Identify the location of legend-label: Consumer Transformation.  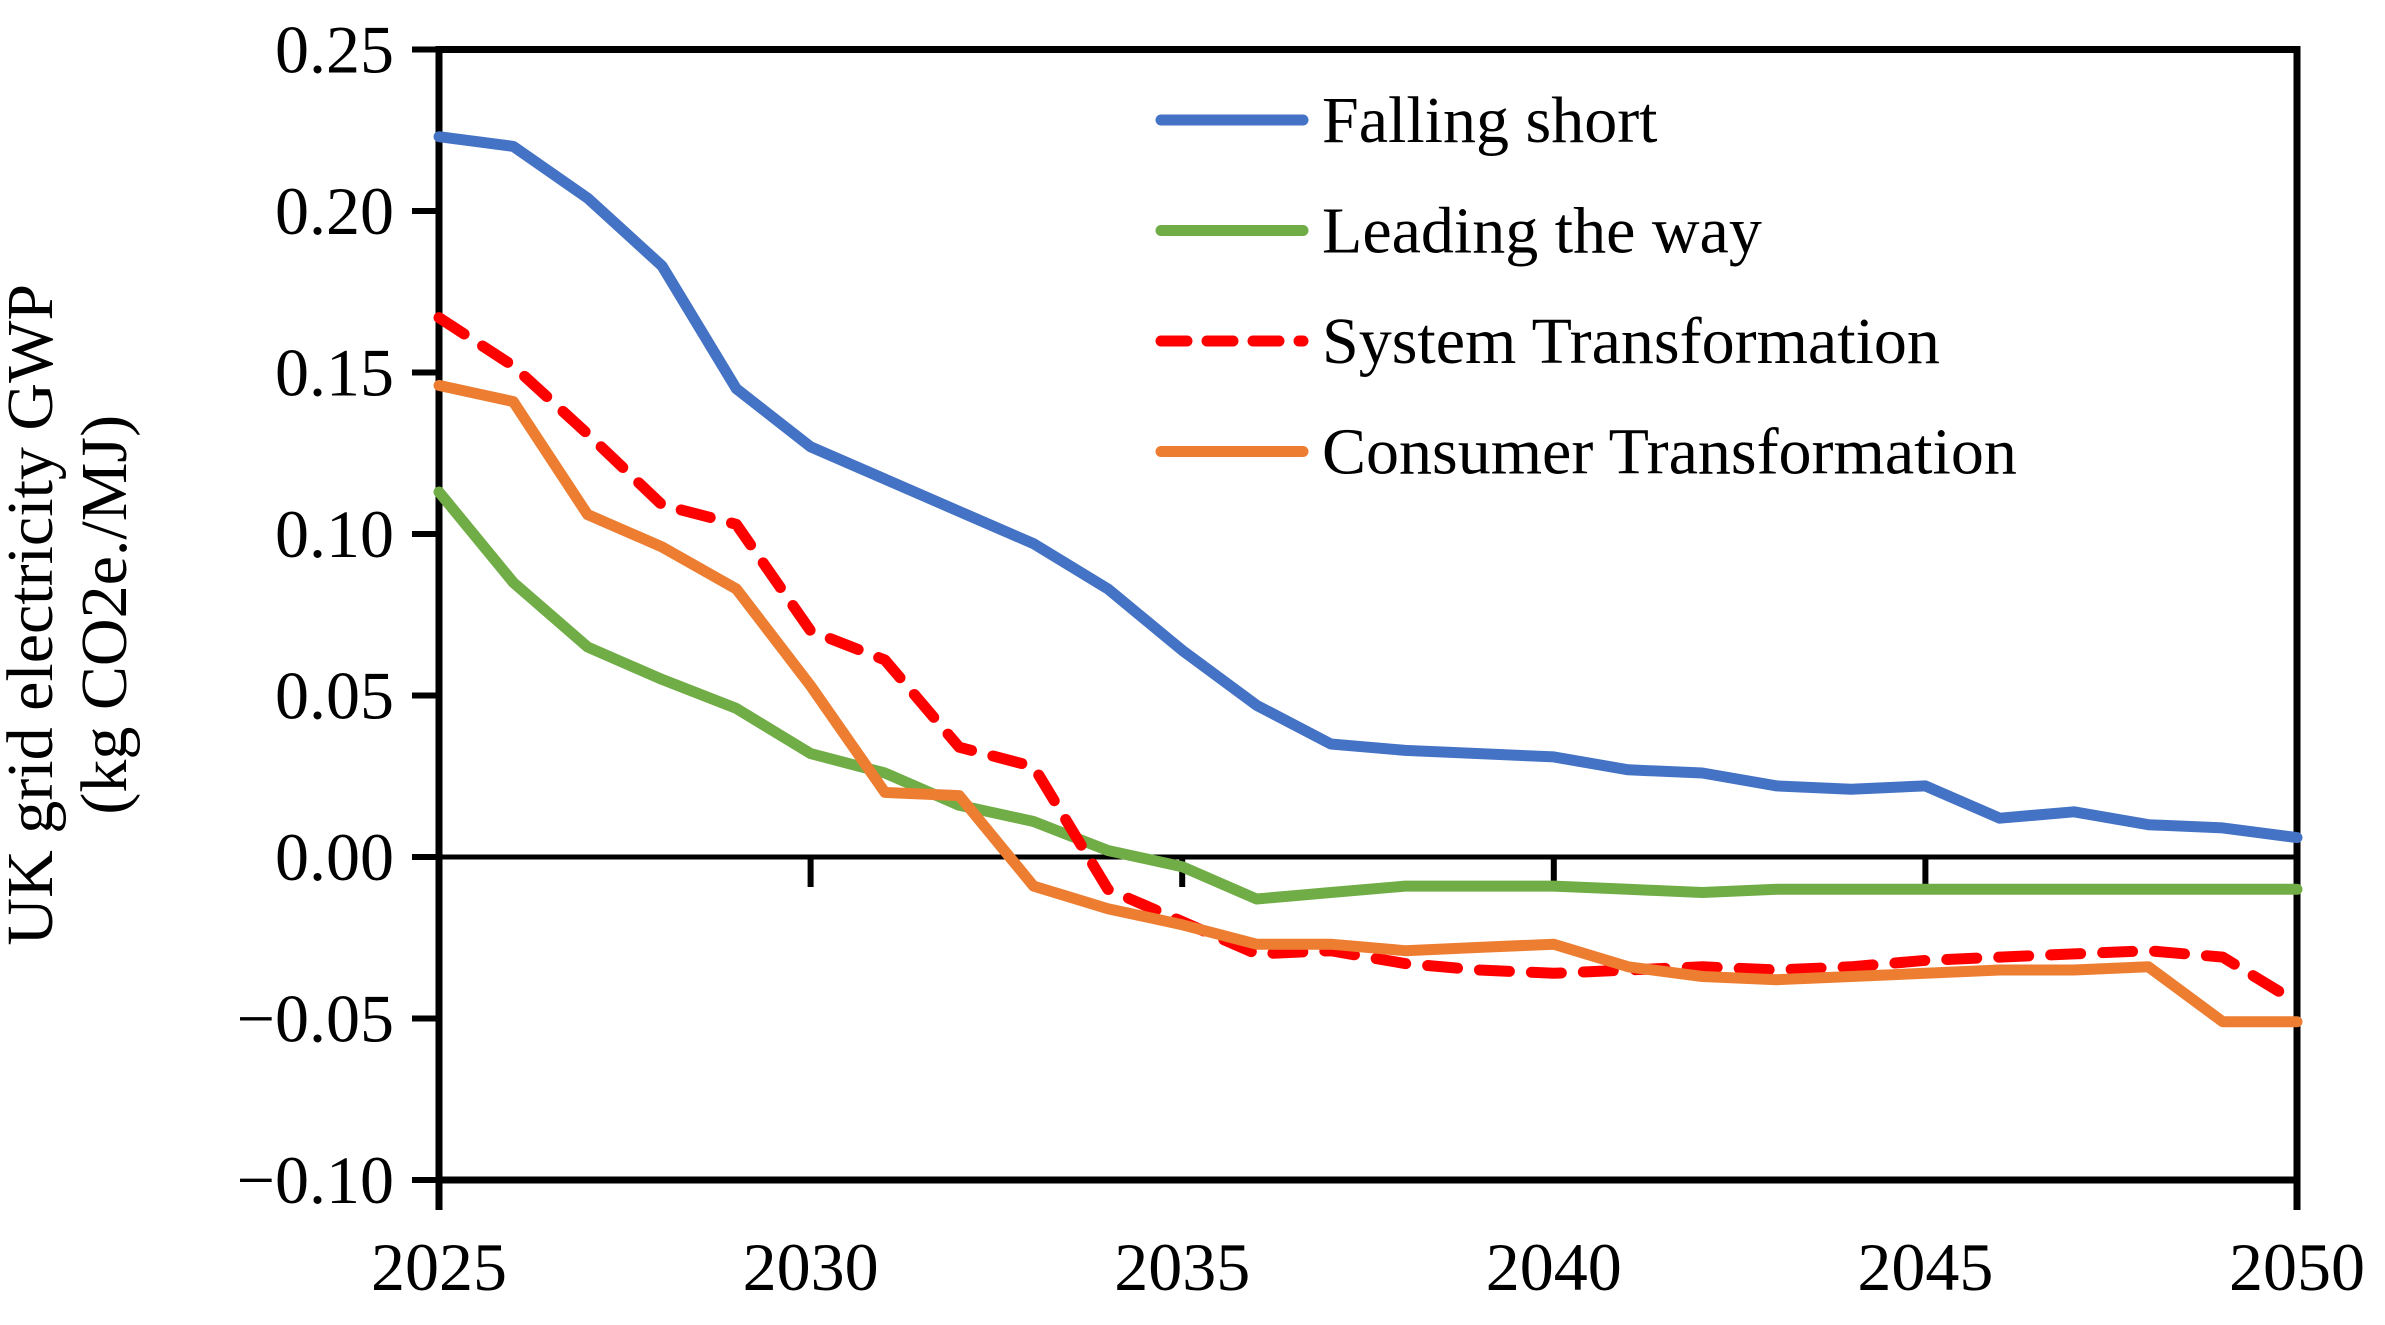
(1669, 452).